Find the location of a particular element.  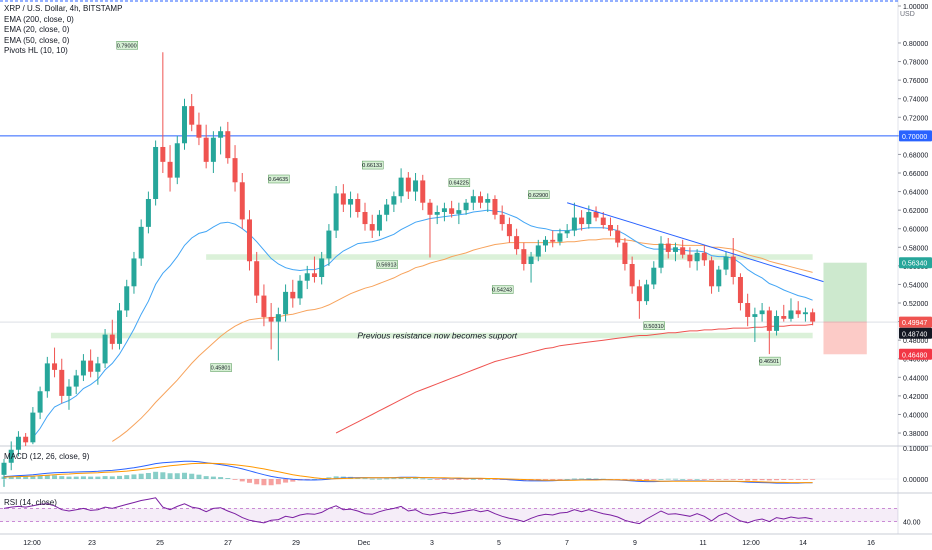

support-zone is located at coordinates (431, 335).